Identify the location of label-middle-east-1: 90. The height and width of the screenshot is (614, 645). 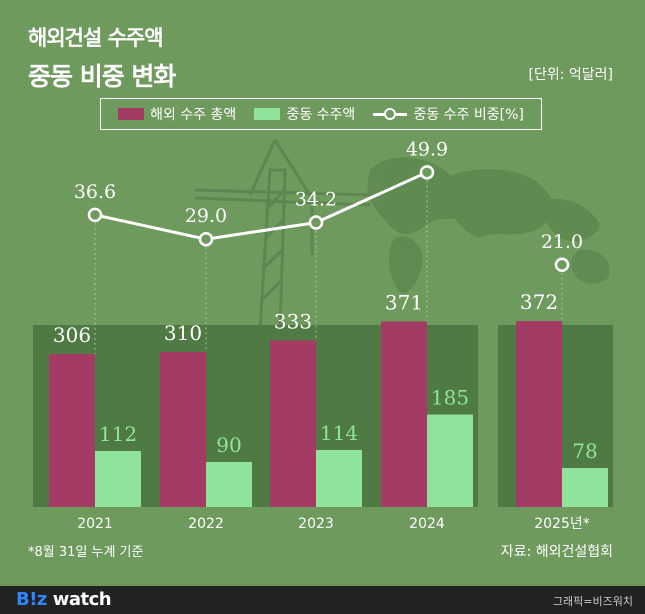
(228, 445).